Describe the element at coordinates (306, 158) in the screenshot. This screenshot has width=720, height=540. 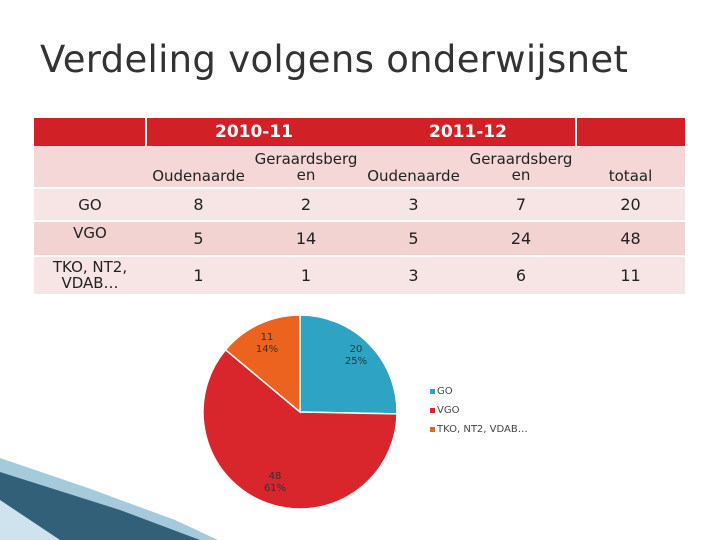
I see `col-geraardsbergen-2010-top: Geraardsberg` at that location.